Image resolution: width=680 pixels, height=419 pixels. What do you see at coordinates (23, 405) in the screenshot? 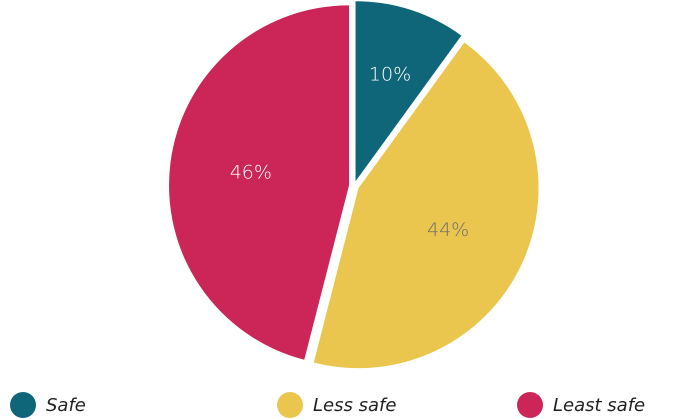
I see `legend-swatch-safe` at bounding box center [23, 405].